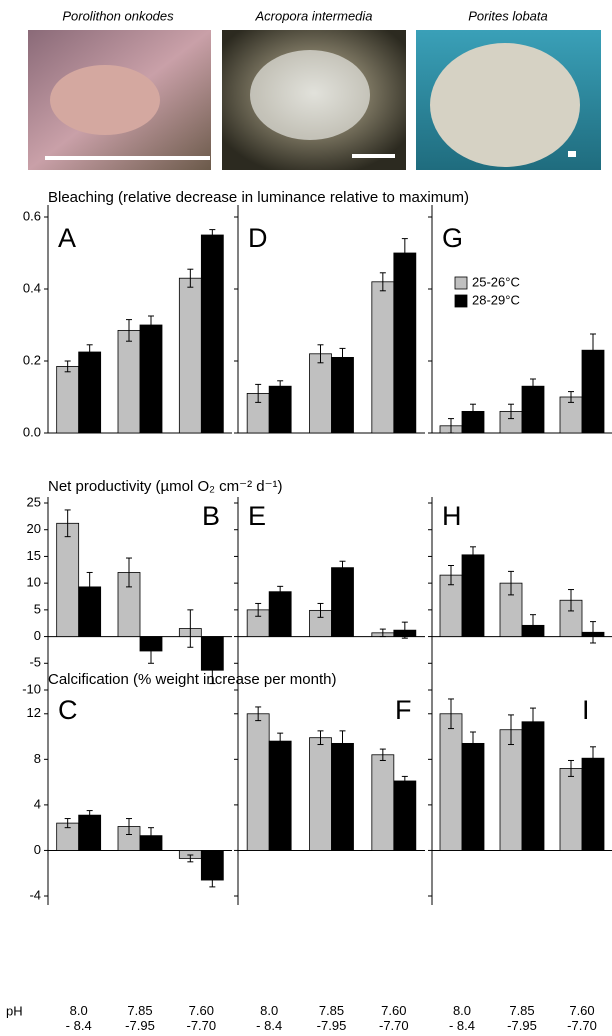 The width and height of the screenshot is (612, 1036). Describe the element at coordinates (34, 501) in the screenshot. I see `y-tick-label: 25` at that location.